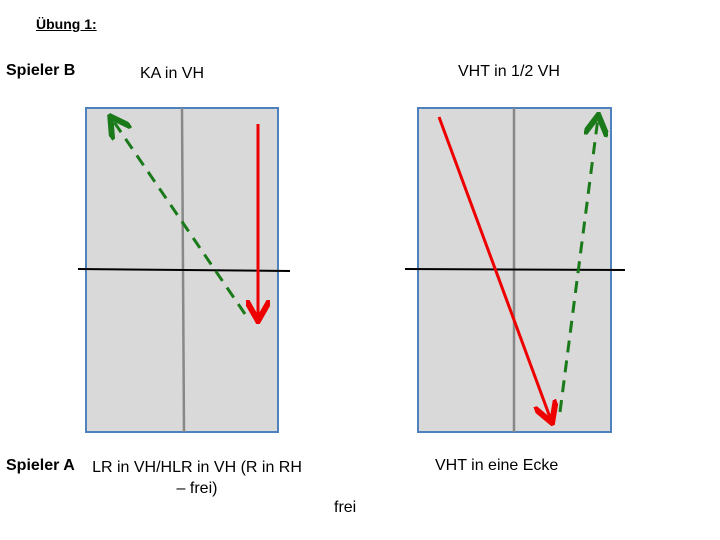 The height and width of the screenshot is (540, 720). What do you see at coordinates (197, 478) in the screenshot?
I see `left-bottom-label: LR in VH/HLR in VH (R in RH – frei)` at bounding box center [197, 478].